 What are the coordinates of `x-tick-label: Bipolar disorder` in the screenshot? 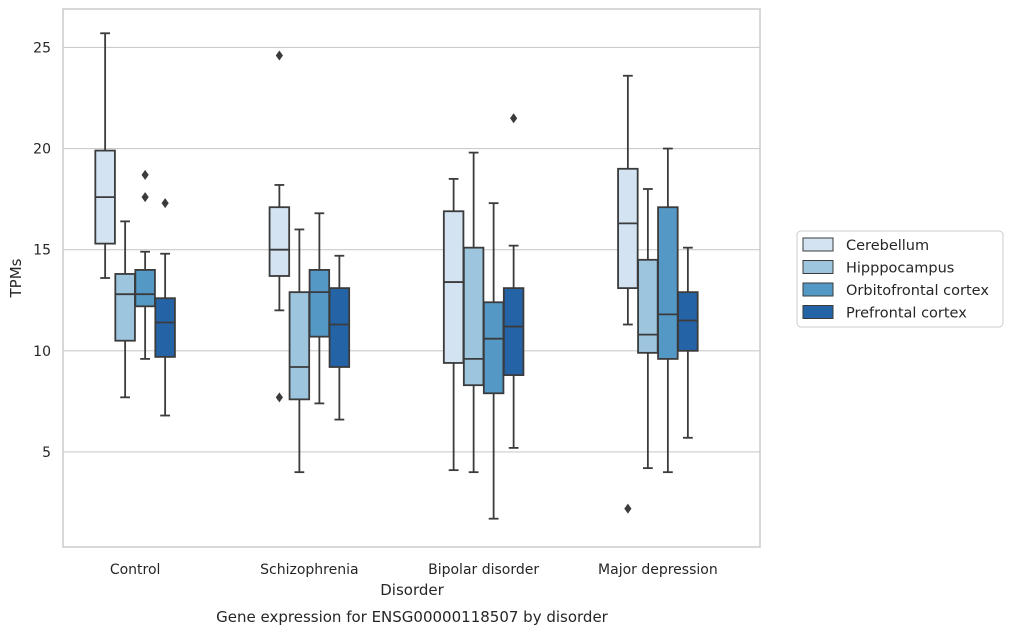 It's located at (483, 570).